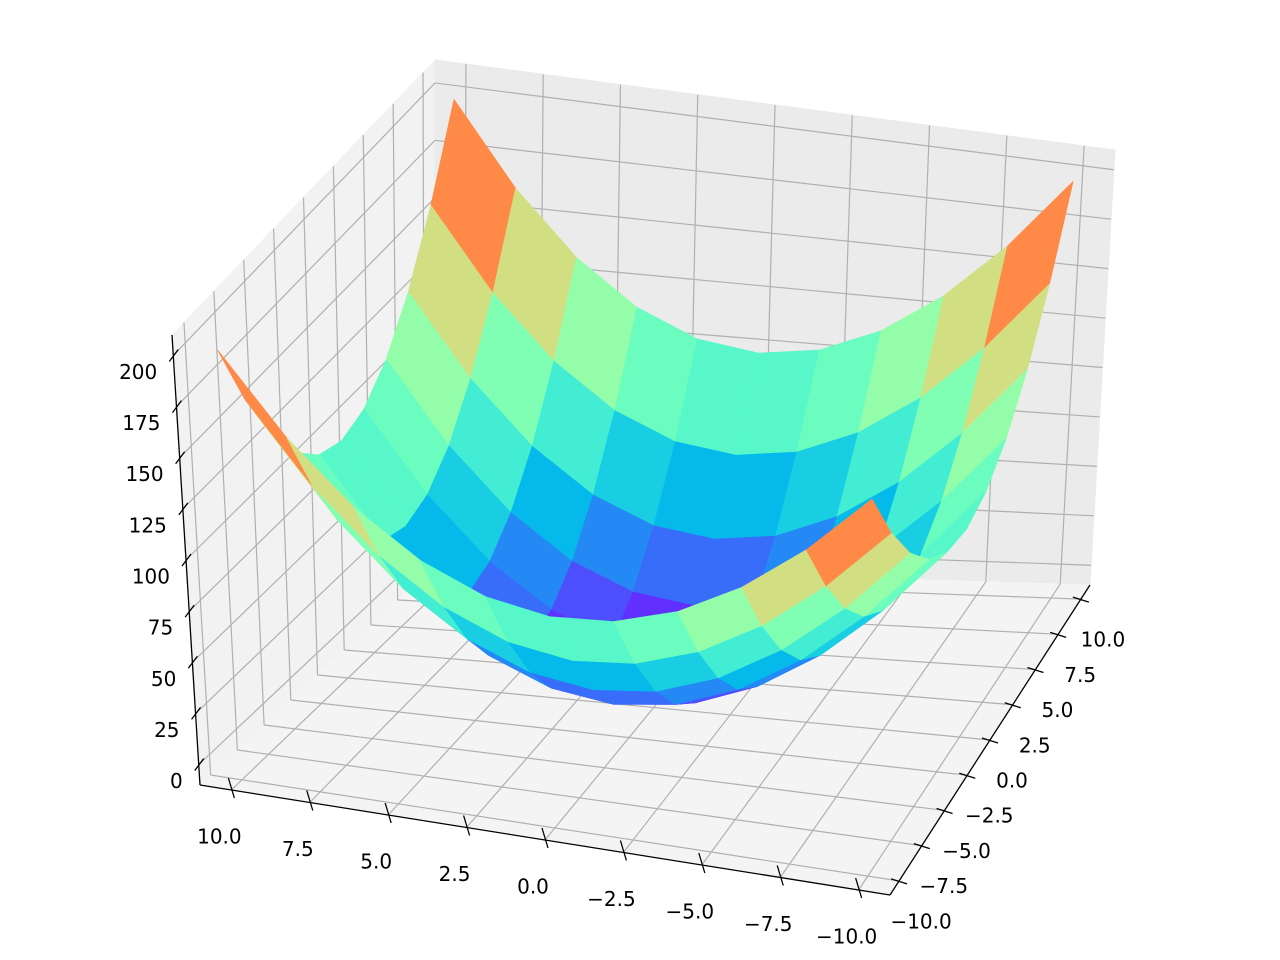  I want to click on y-tick-label: 2.5, so click(1035, 745).